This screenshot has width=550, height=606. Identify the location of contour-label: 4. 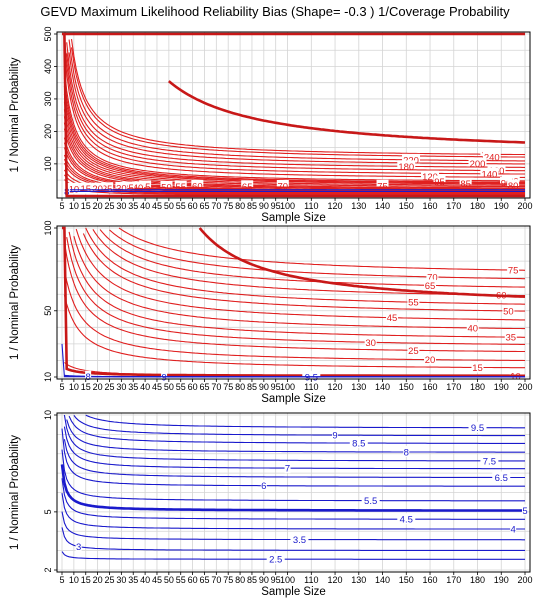
(512, 530).